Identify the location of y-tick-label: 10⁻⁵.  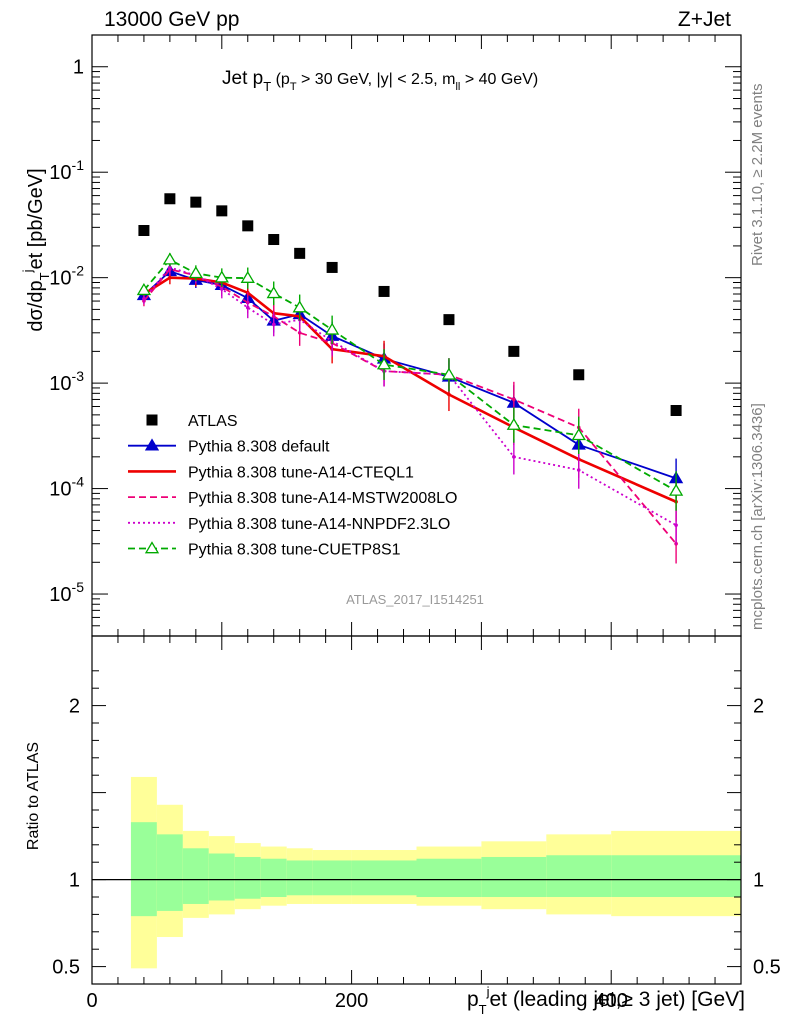
(66, 592).